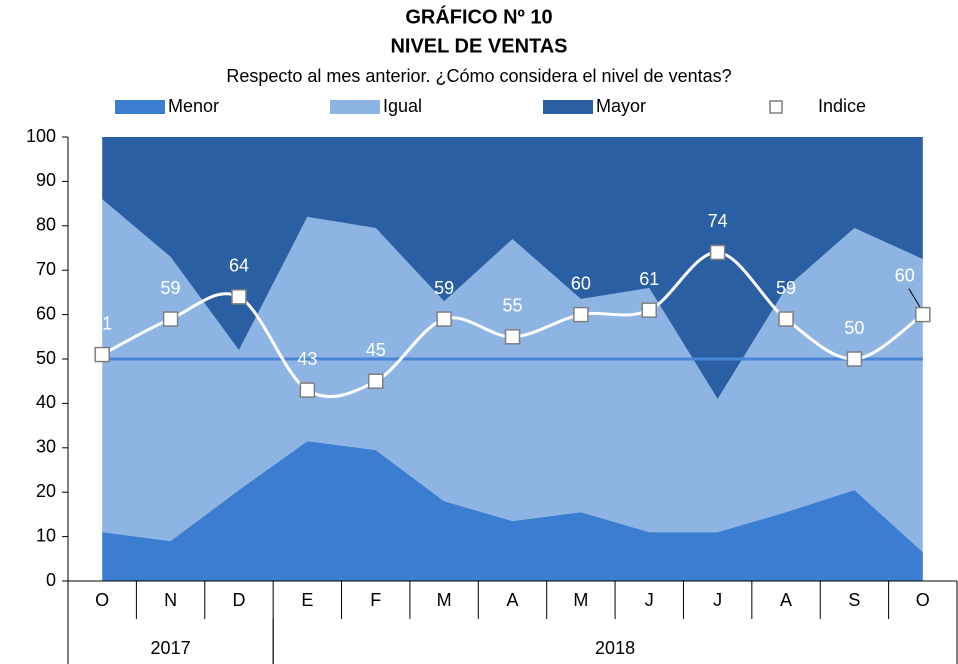 The image size is (958, 664). I want to click on data-label: 55, so click(512, 306).